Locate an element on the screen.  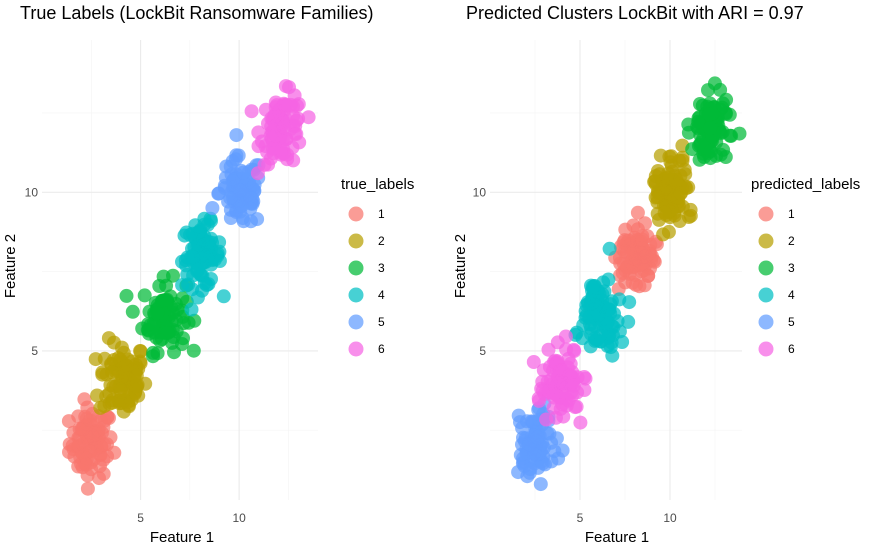
series-2-points is located at coordinates (672, 190).